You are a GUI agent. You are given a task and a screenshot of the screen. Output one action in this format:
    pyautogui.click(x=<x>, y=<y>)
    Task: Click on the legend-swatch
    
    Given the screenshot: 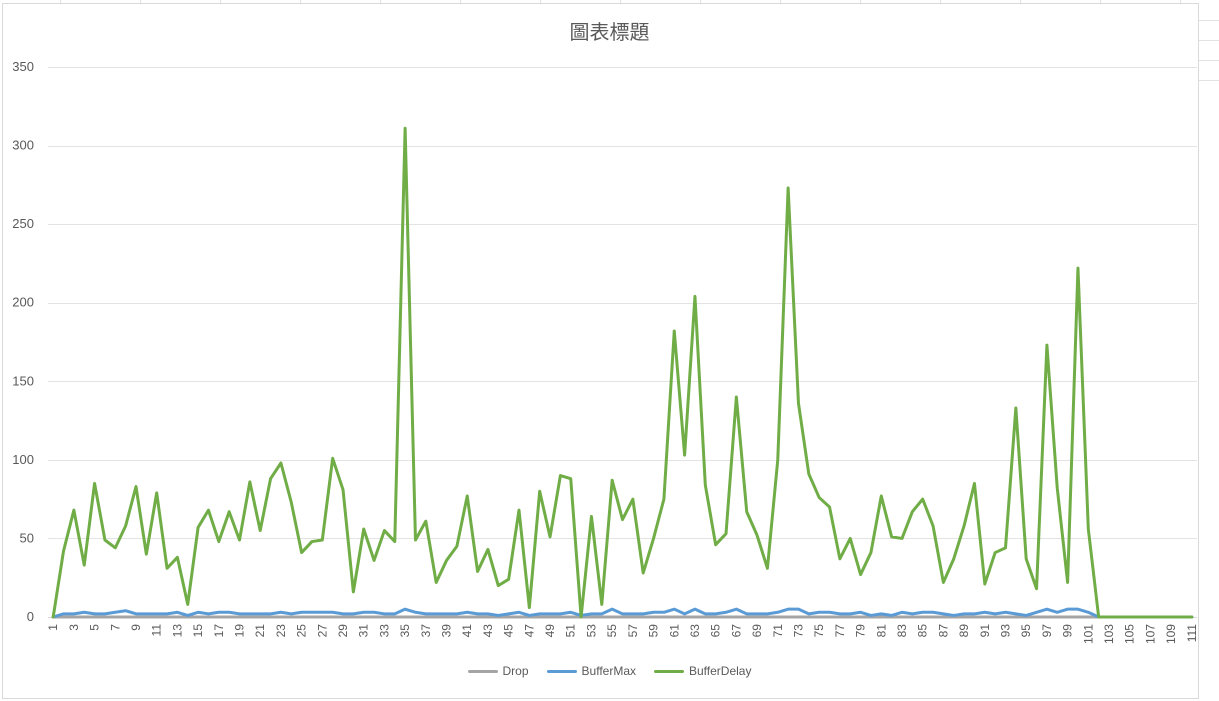 What is the action you would take?
    pyautogui.click(x=482, y=671)
    